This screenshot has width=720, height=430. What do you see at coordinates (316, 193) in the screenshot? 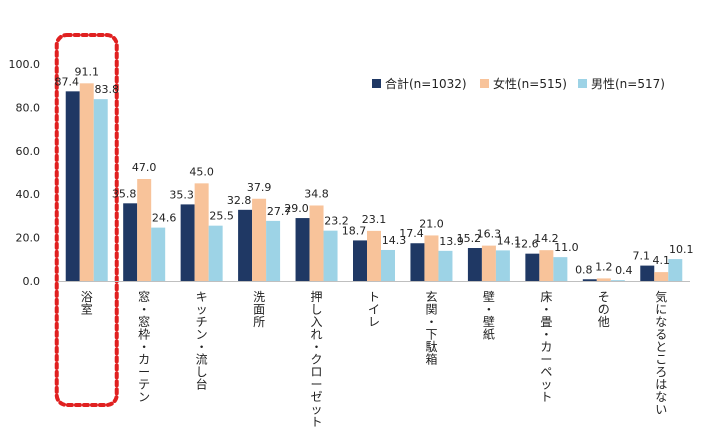
I see `data-label: 34.8` at bounding box center [316, 193].